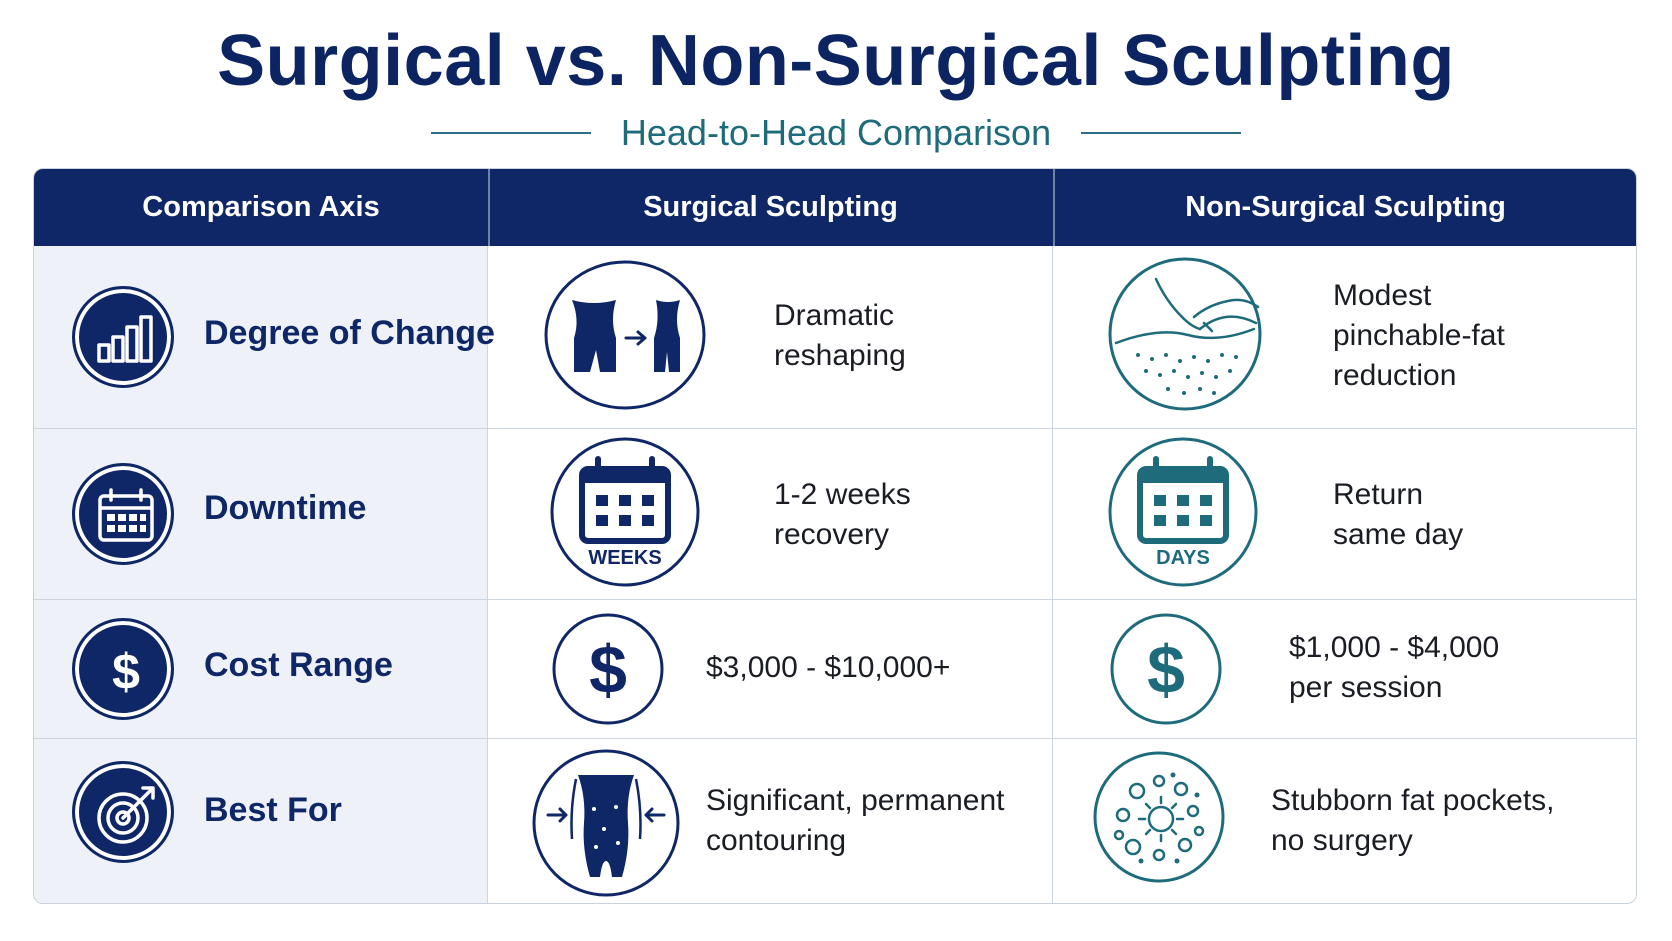 This screenshot has height=941, width=1672. What do you see at coordinates (1185, 334) in the screenshot?
I see `pinch-skin-icon` at bounding box center [1185, 334].